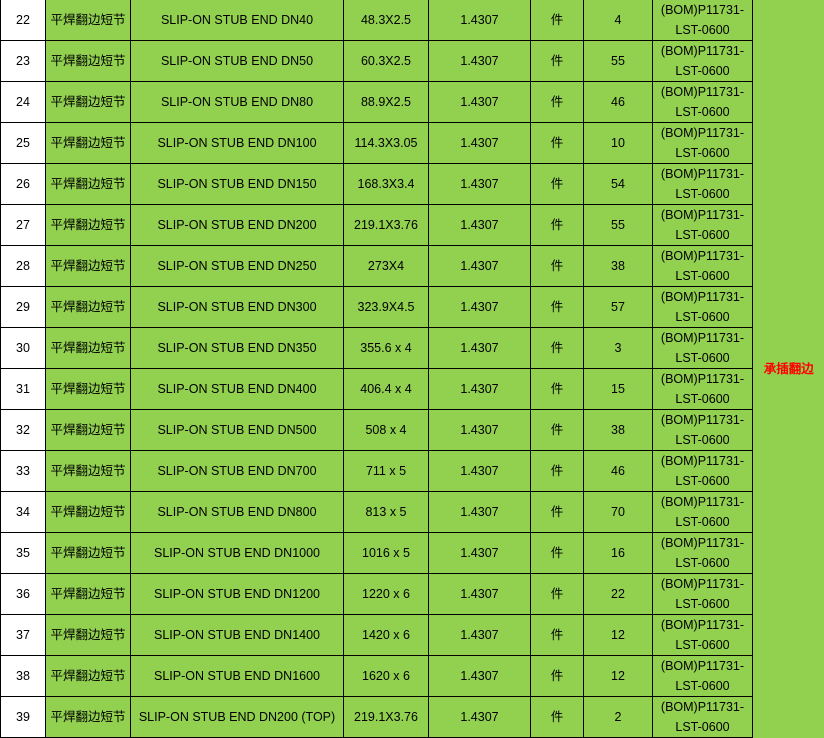 This screenshot has width=824, height=738. Describe the element at coordinates (237, 512) in the screenshot. I see `description-cell: SLIP-ON STUB END DN800` at that location.